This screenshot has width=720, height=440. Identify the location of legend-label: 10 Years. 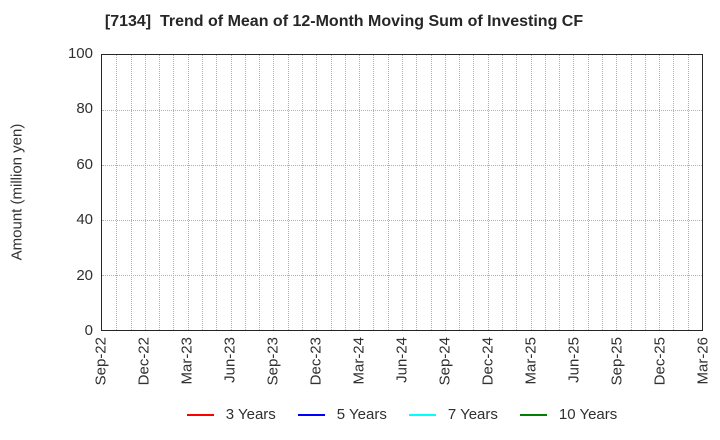
(588, 414).